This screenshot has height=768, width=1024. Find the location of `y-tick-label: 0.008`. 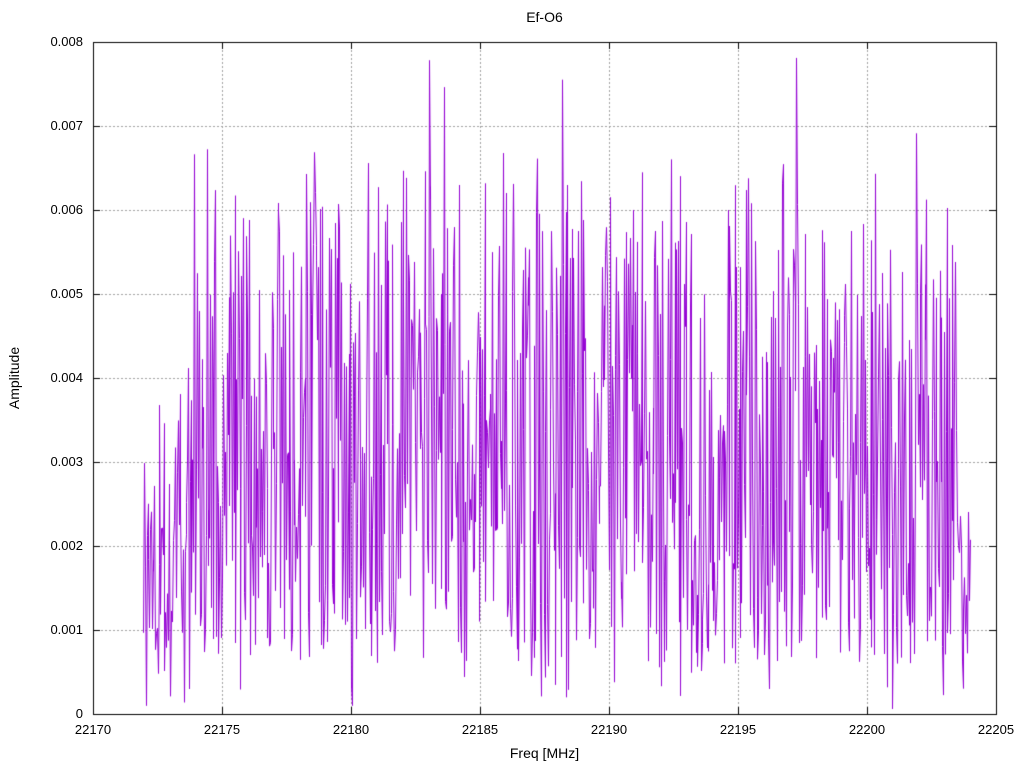

y-tick-label: 0.008 is located at coordinates (66, 41).